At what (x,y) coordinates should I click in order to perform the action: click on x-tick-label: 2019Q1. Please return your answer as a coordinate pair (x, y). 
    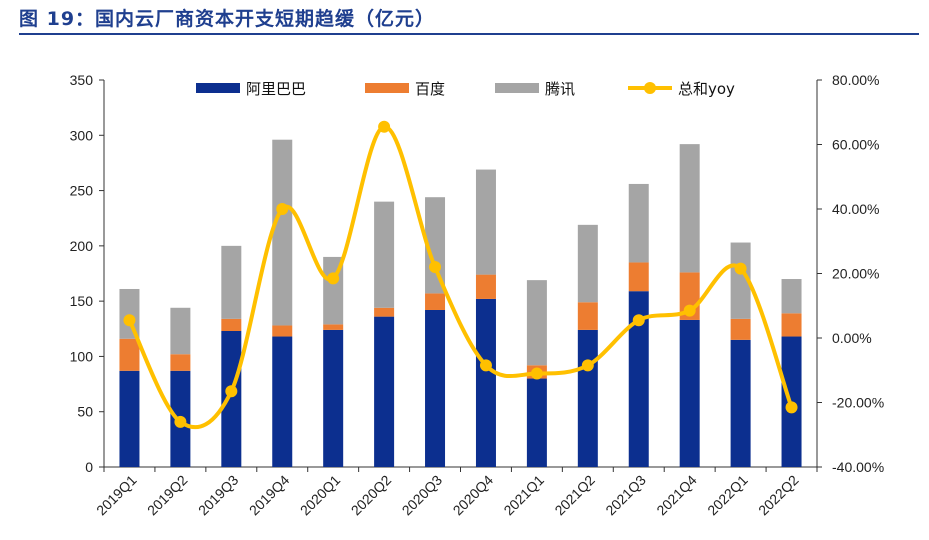
    Looking at the image, I should click on (116, 495).